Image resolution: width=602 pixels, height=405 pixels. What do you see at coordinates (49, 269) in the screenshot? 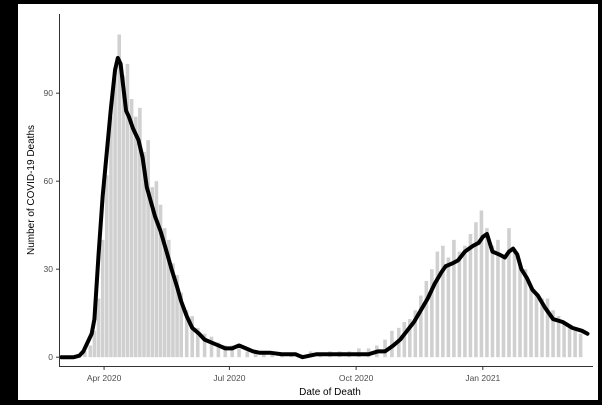
I see `y-tick-label: 30` at bounding box center [49, 269].